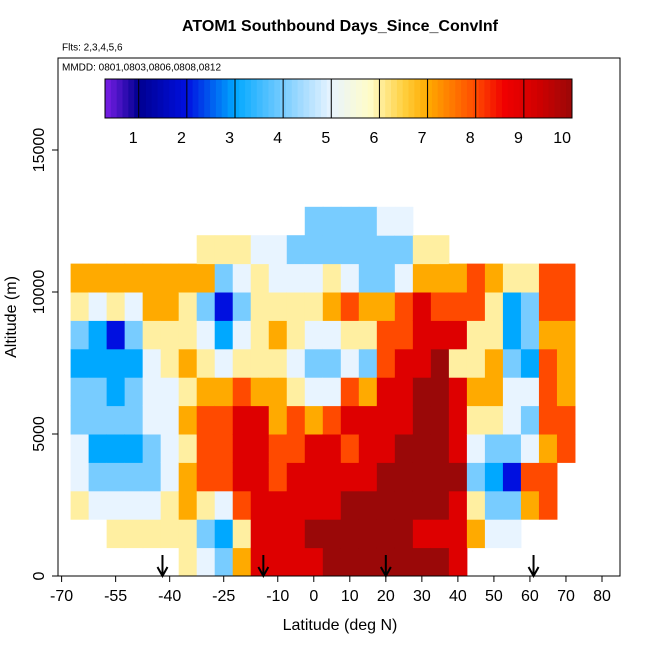 The image size is (650, 650). Describe the element at coordinates (277, 138) in the screenshot. I see `colorbar-tick-label: 4` at that location.